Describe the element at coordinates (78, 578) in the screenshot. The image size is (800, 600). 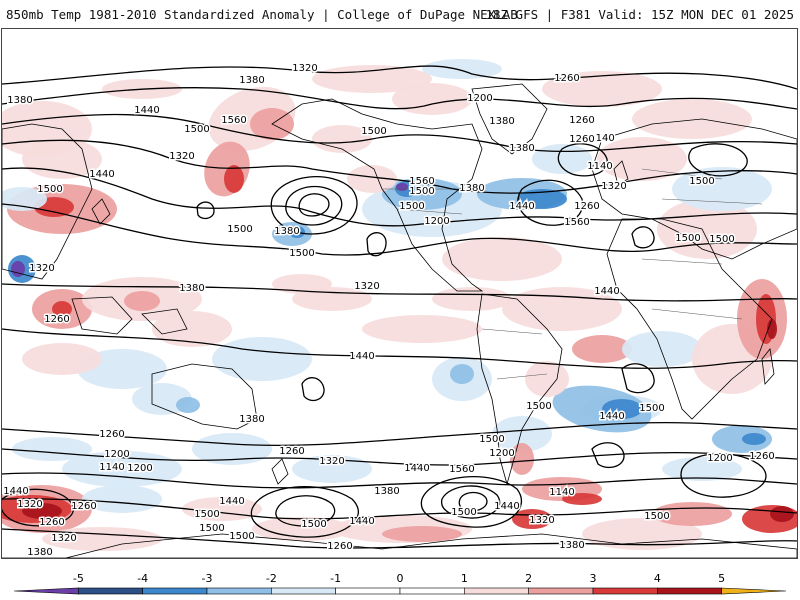
I see `colorbar-label: -5` at that location.